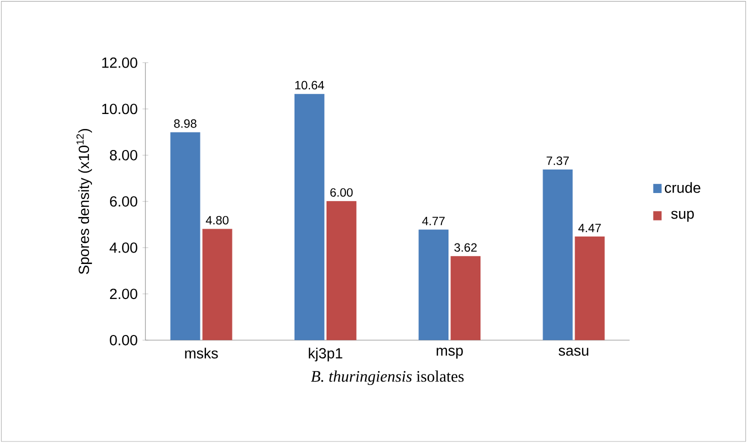 The height and width of the screenshot is (443, 747). I want to click on x-tick-label: msks, so click(201, 353).